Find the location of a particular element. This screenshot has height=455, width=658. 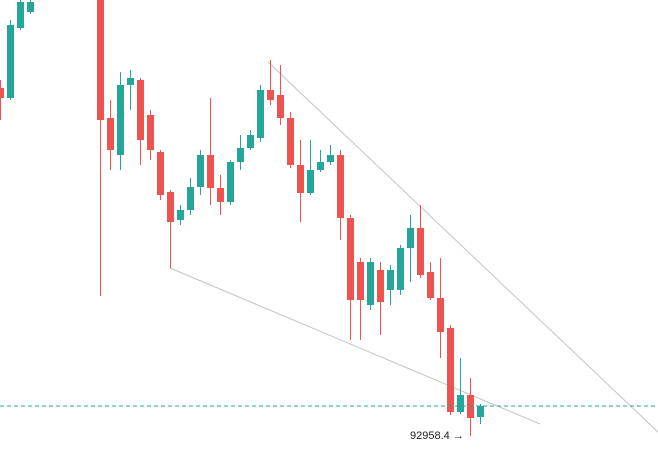

low-price-label: 92958.4 → is located at coordinates (437, 436).